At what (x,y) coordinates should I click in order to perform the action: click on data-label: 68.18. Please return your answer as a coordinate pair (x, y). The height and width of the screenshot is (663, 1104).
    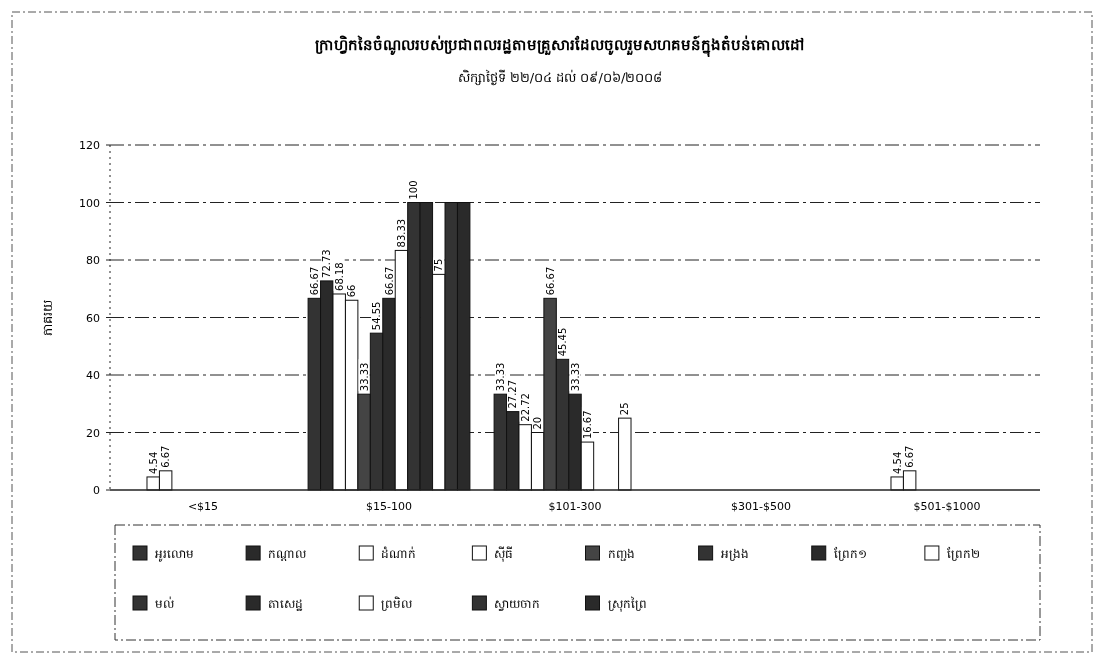
    Looking at the image, I should click on (339, 276).